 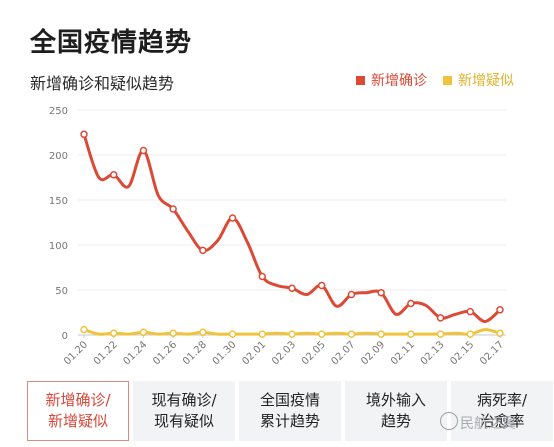 I want to click on tab-label: 现有确诊/ 现有疑似, so click(x=184, y=410).